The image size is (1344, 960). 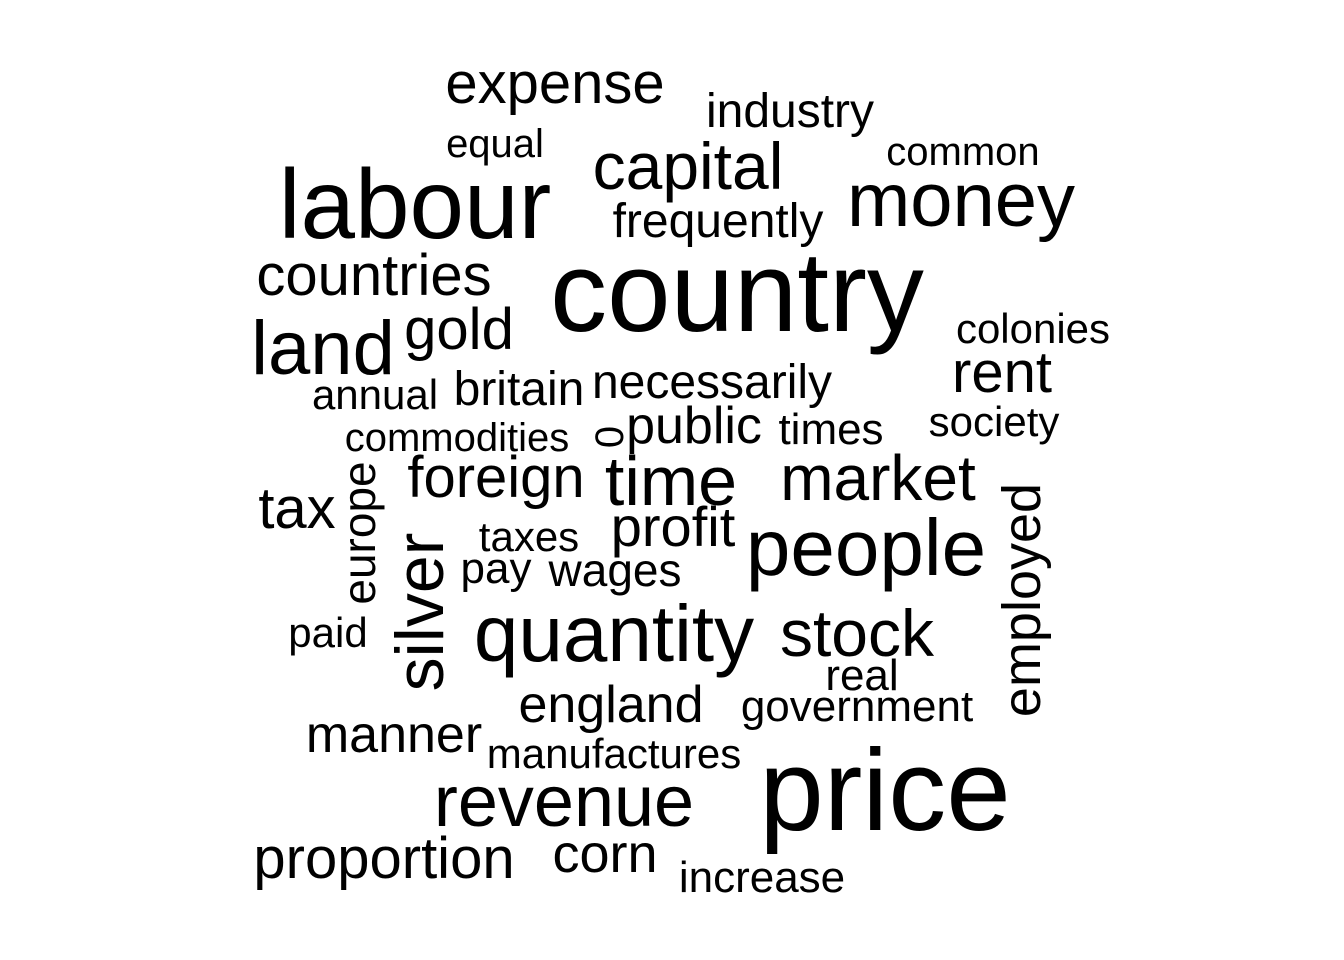 I want to click on word-europe: europe, so click(x=359, y=532).